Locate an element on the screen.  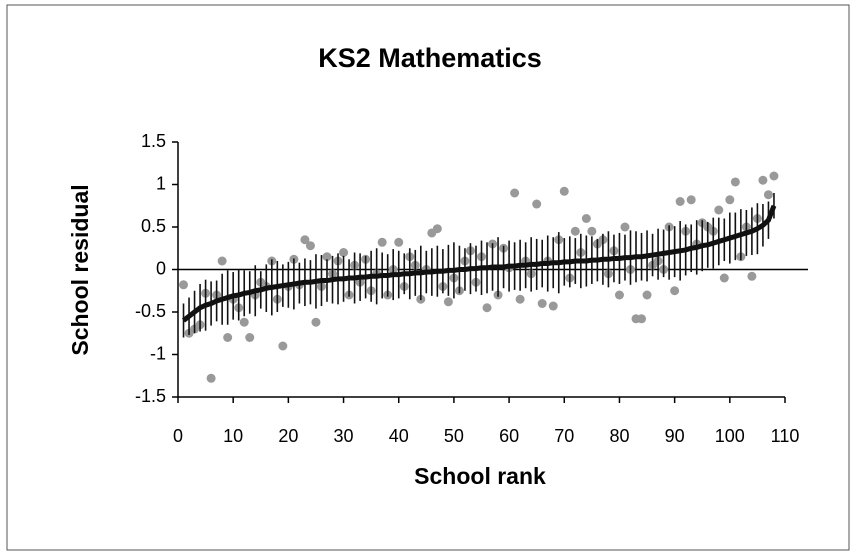
x-tick-label: 80 is located at coordinates (619, 436).